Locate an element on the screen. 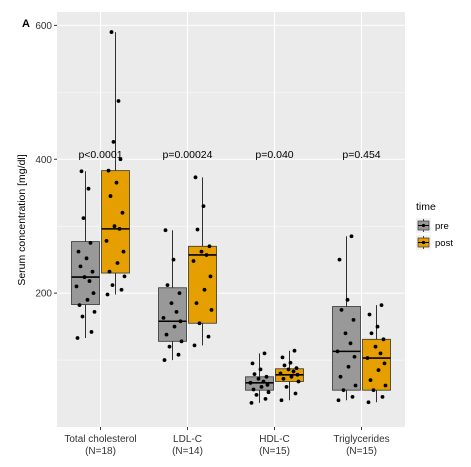 This screenshot has height=467, width=471. y-tick-label: 200 is located at coordinates (43, 294).